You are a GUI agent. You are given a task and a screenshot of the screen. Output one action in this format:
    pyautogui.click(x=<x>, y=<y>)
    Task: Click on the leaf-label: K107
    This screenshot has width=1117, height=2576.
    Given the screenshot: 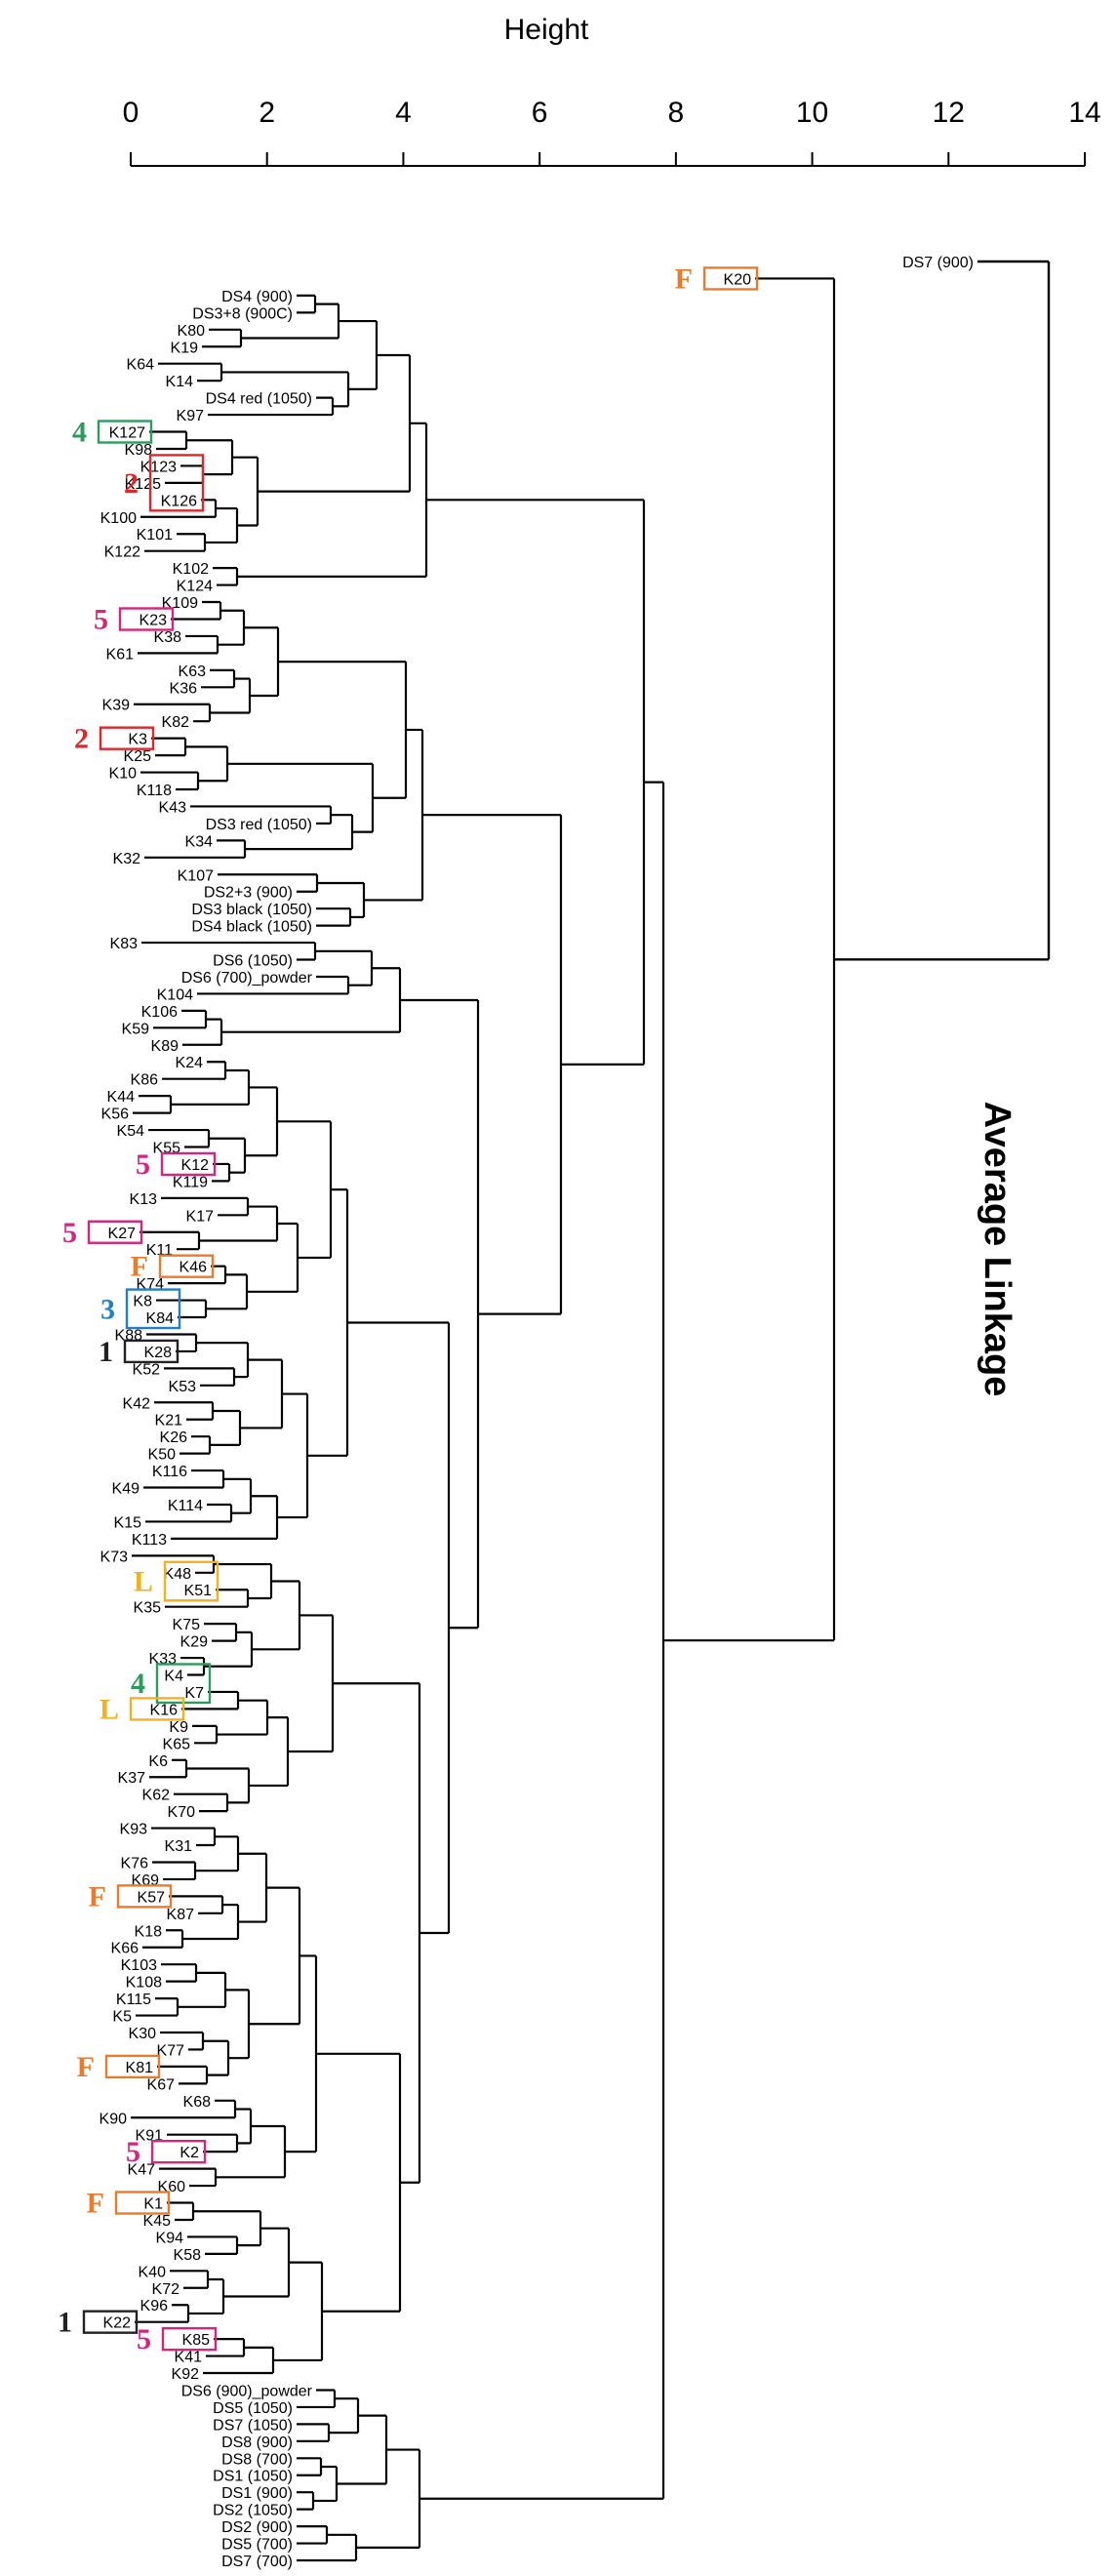 What is the action you would take?
    pyautogui.click(x=196, y=875)
    